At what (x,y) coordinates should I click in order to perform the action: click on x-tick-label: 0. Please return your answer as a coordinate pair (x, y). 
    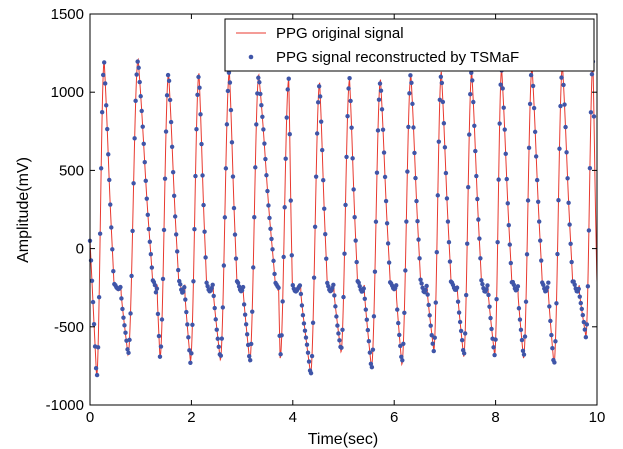
    Looking at the image, I should click on (90, 417).